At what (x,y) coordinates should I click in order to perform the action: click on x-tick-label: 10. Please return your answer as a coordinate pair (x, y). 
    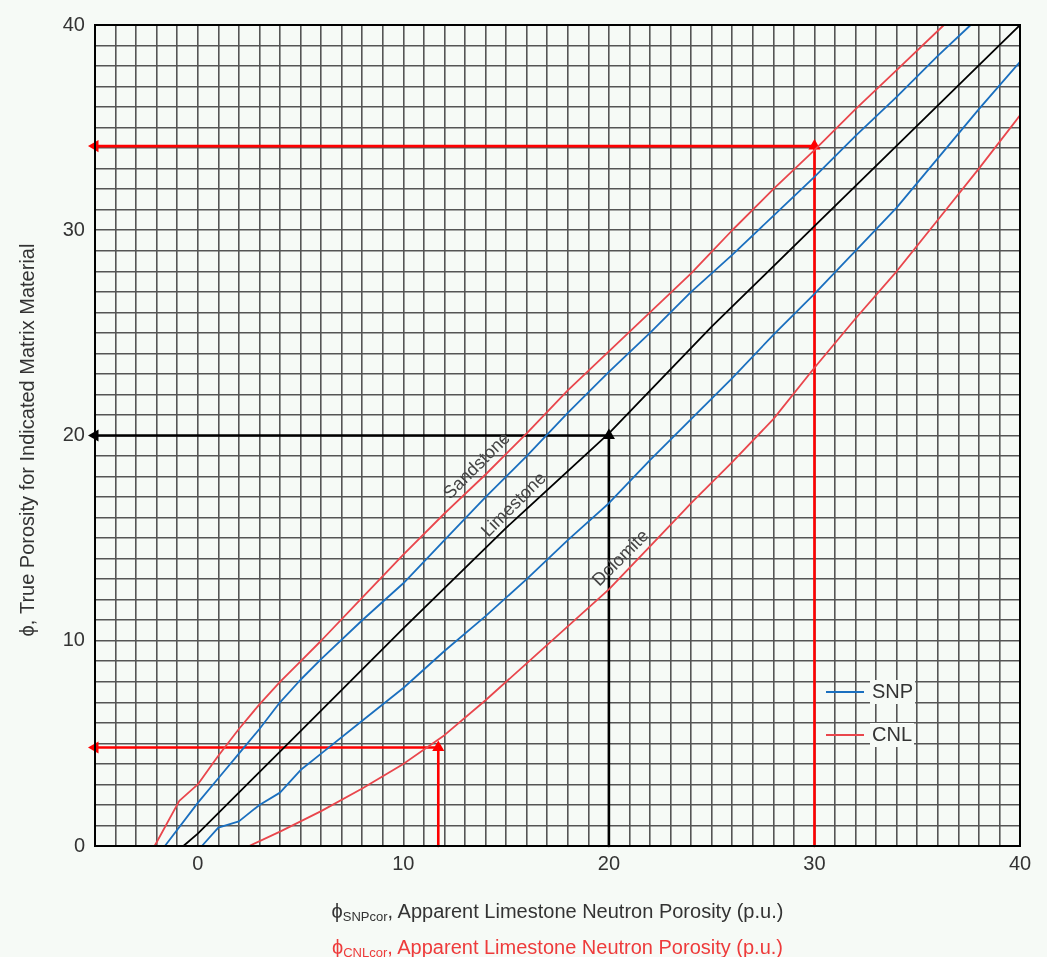
    Looking at the image, I should click on (403, 862).